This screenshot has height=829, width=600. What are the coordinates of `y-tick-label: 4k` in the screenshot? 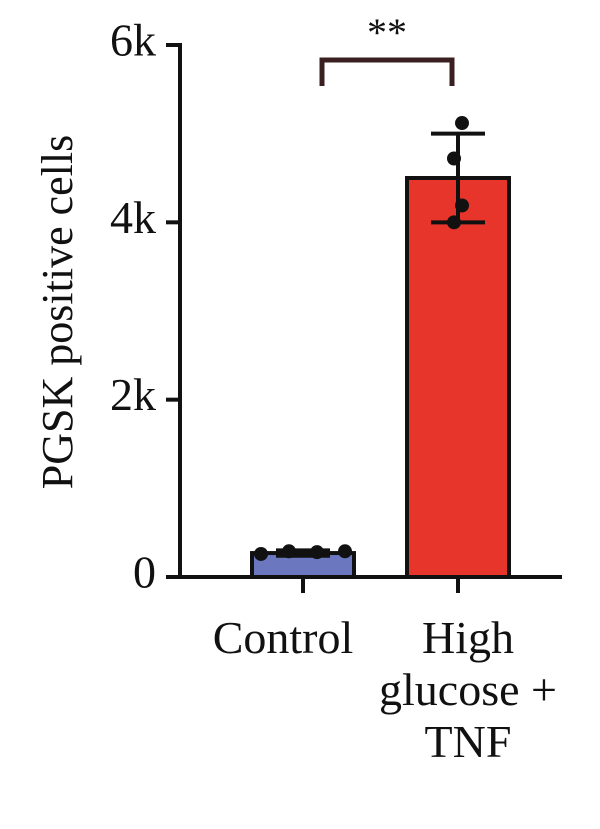 It's located at (133, 217).